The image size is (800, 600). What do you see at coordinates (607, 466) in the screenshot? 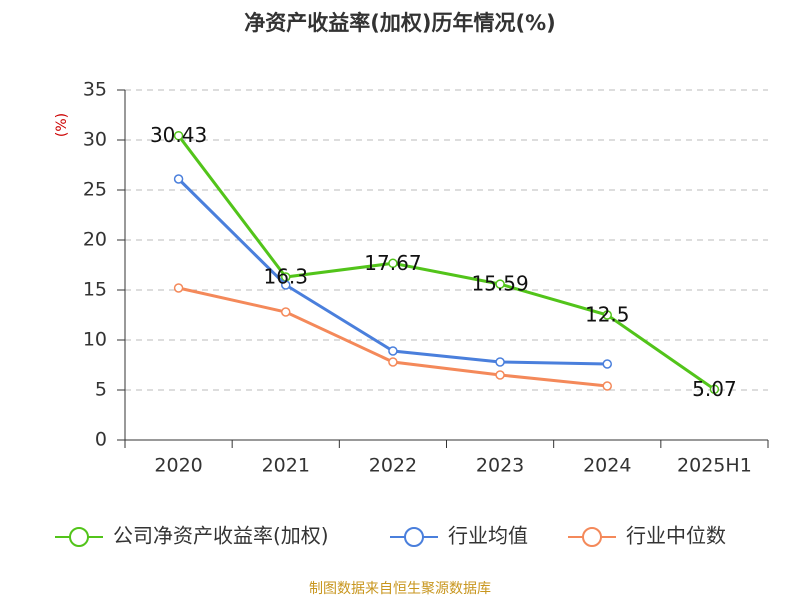
I see `x-tick-label: 2024` at bounding box center [607, 466].